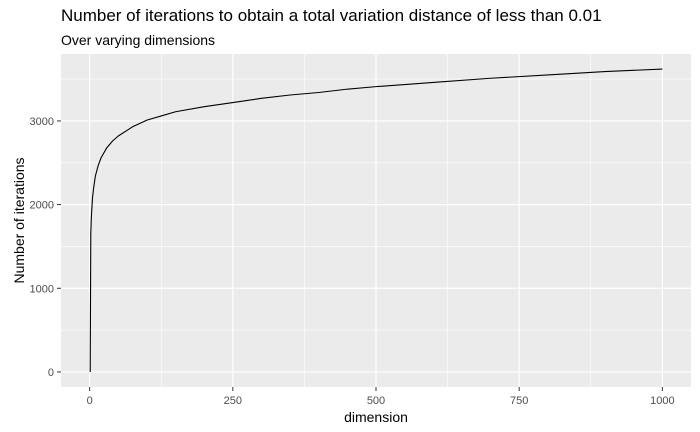 This screenshot has height=432, width=700. I want to click on y-axis-ticks: 0 1000 2000 3000, so click(45, 247).